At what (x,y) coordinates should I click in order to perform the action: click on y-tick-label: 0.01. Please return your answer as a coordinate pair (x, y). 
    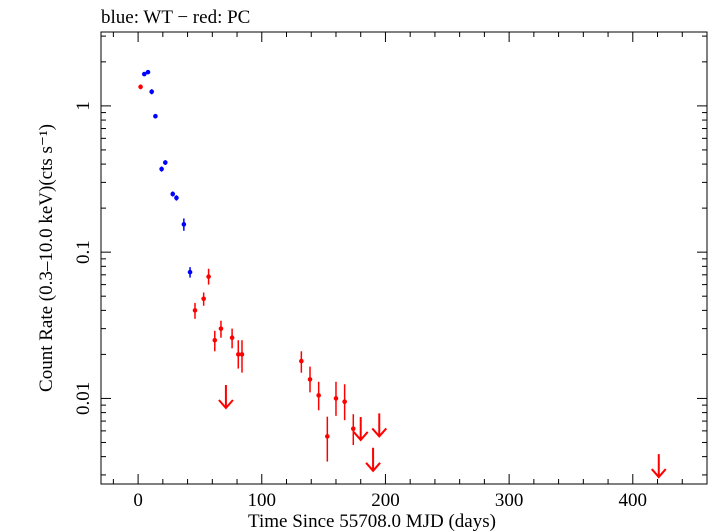
    Looking at the image, I should click on (83, 398).